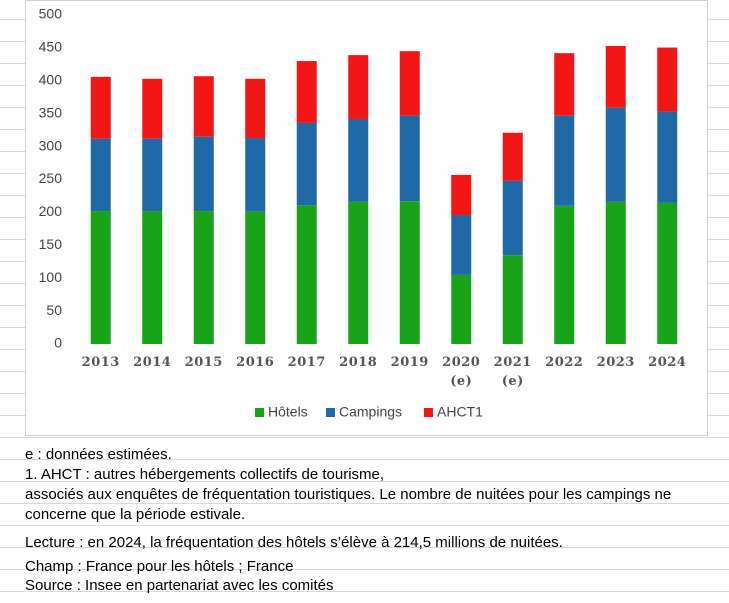  I want to click on x-tick-label: 2018, so click(358, 362).